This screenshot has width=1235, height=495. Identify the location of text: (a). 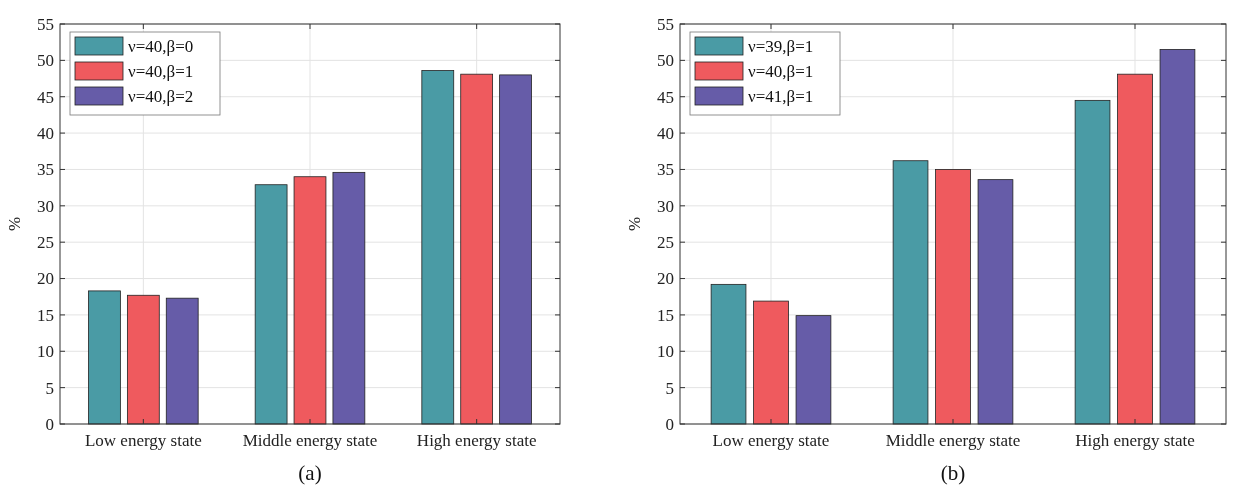
(310, 473).